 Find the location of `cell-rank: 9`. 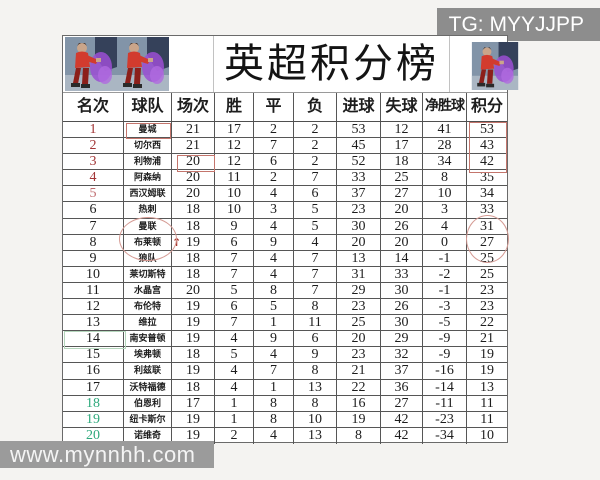

cell-rank: 9 is located at coordinates (93, 258).